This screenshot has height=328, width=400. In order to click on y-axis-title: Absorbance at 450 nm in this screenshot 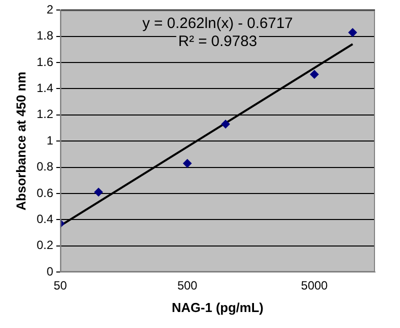, I will do `click(20, 141)`.